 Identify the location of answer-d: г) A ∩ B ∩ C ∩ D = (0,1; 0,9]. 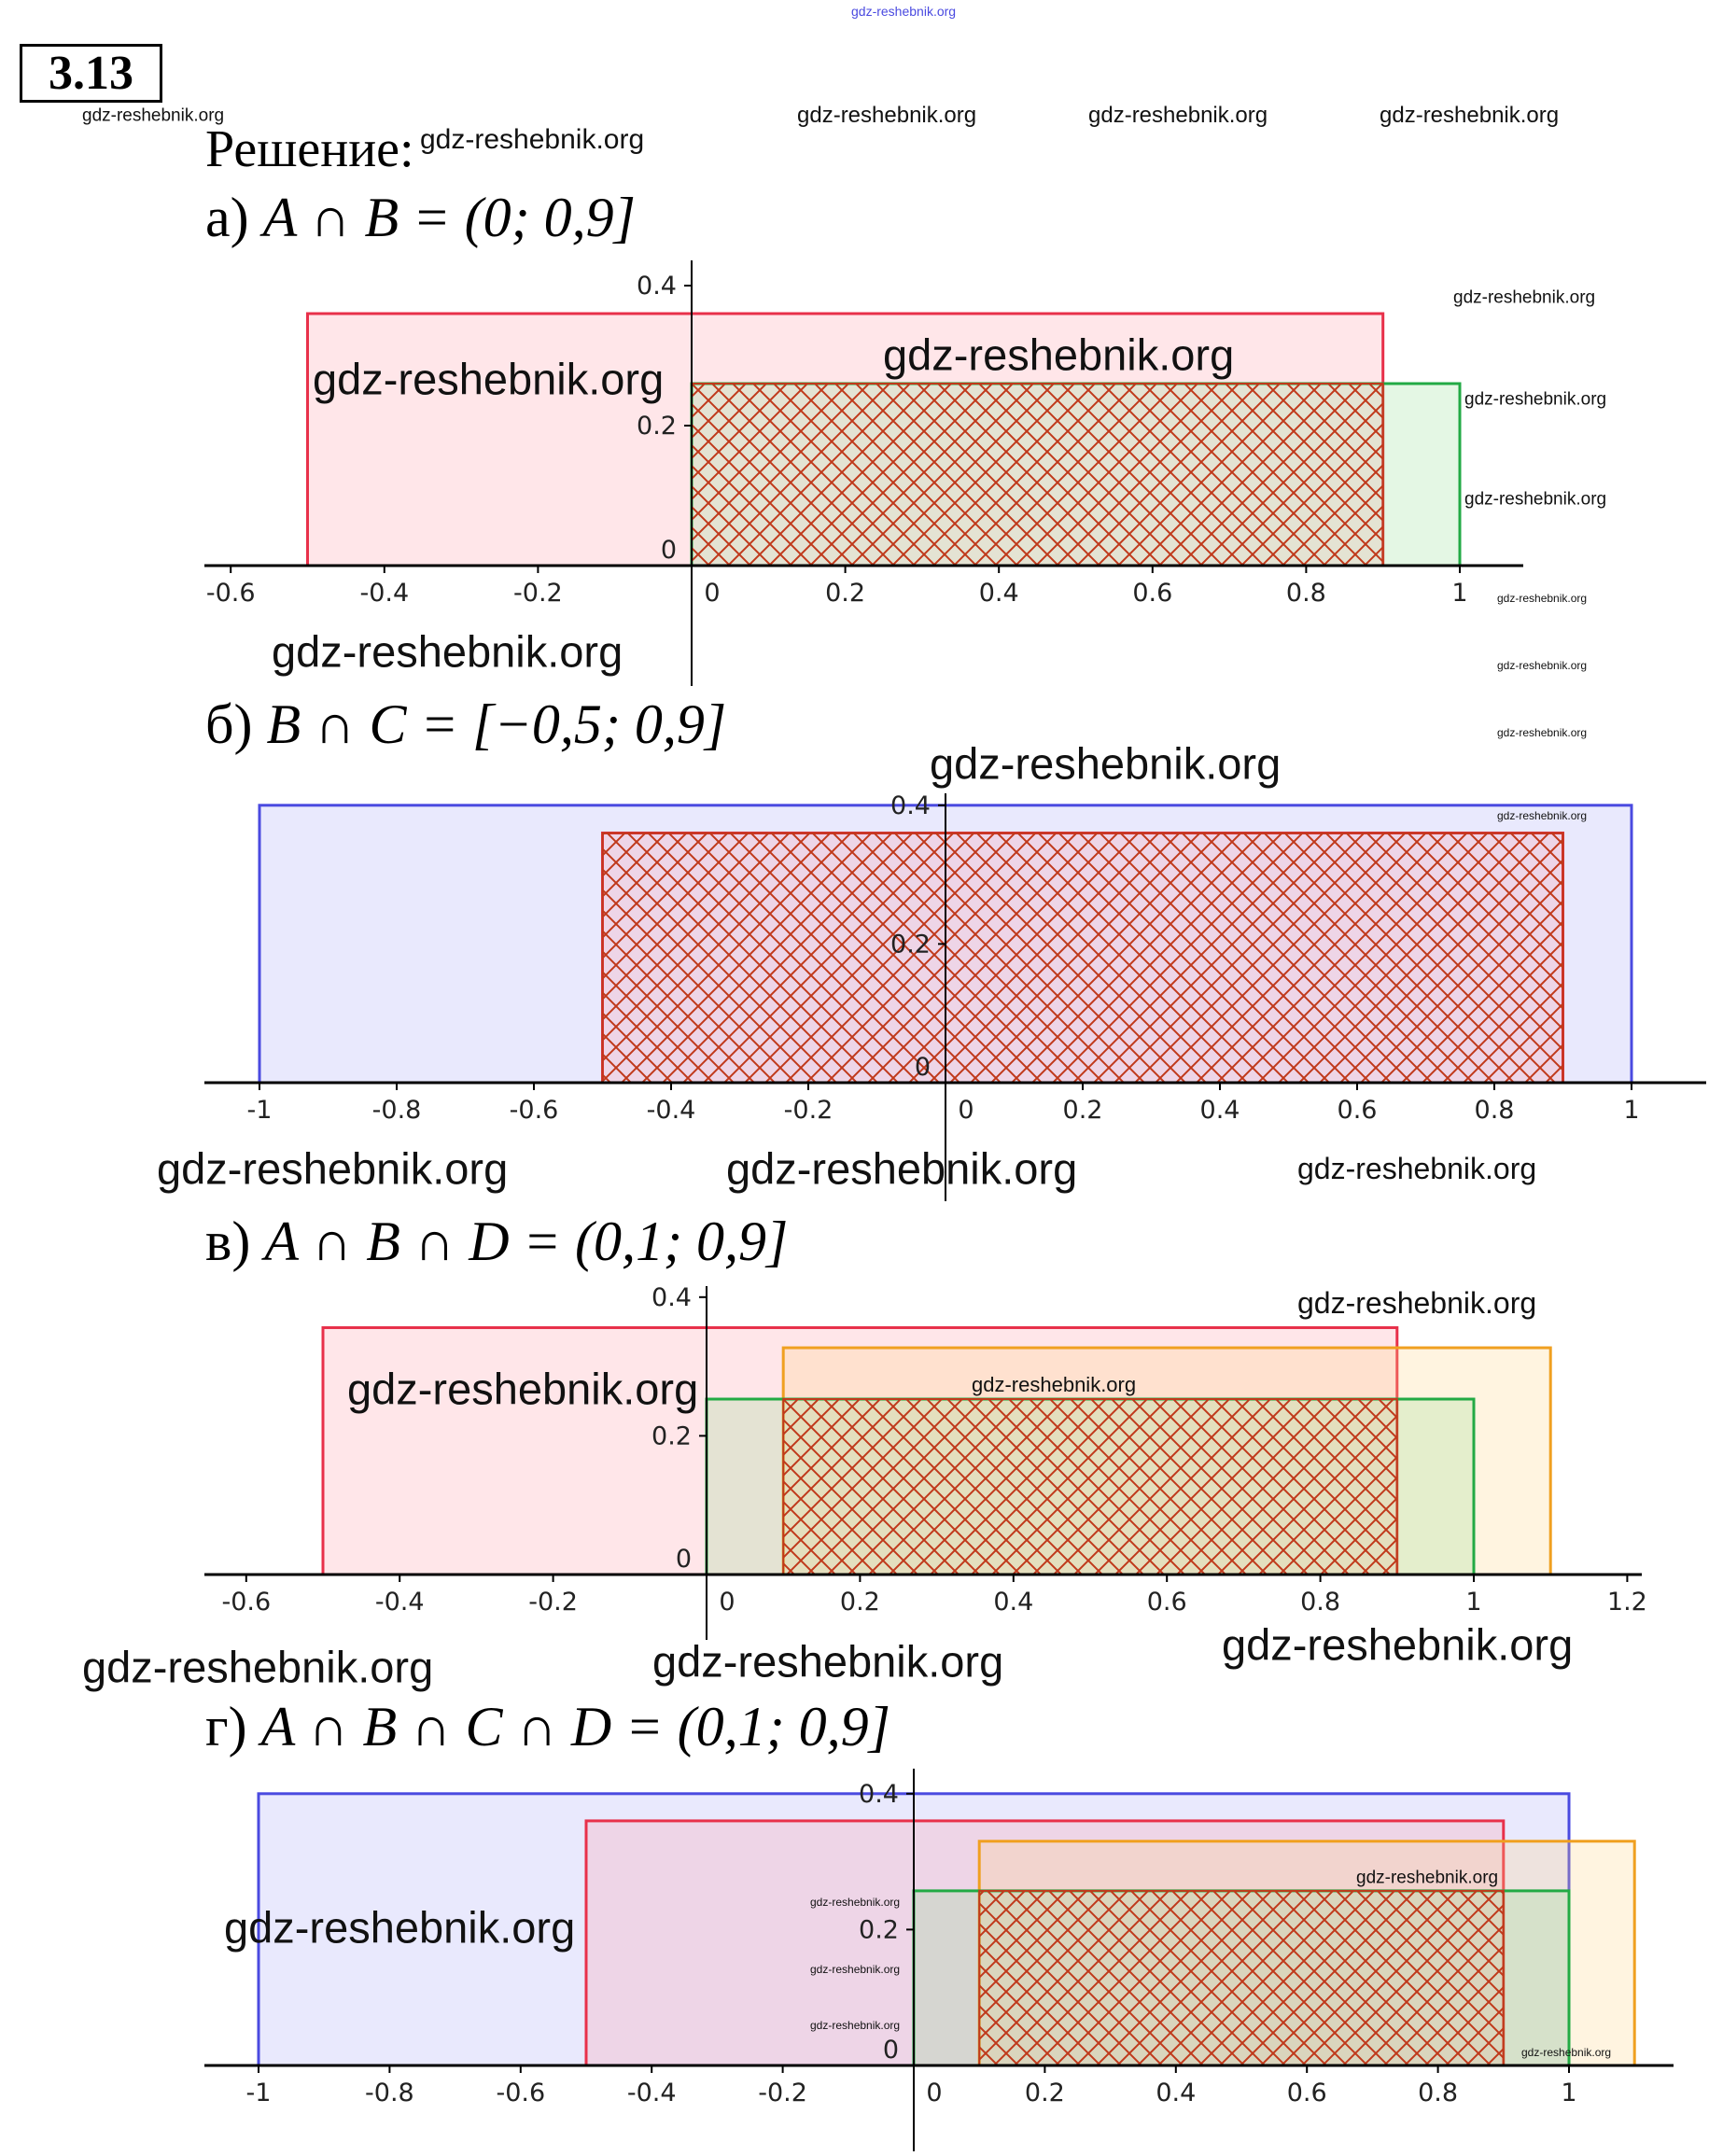
(547, 1726).